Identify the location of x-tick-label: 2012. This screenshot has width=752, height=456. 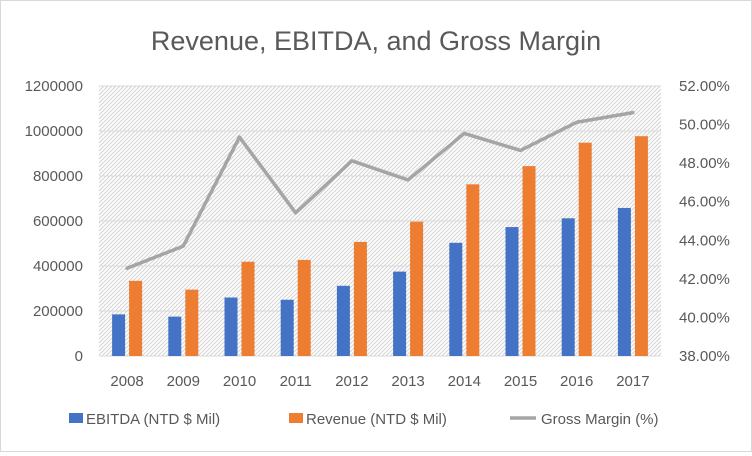
(351, 381).